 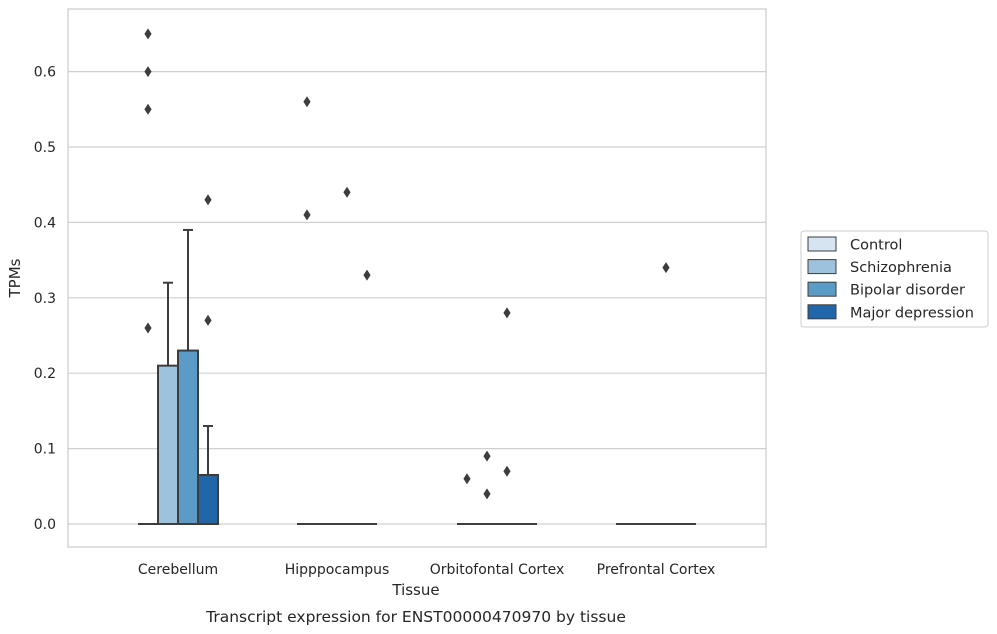 I want to click on x-tick-label: Orbitofontal Cortex, so click(x=497, y=570).